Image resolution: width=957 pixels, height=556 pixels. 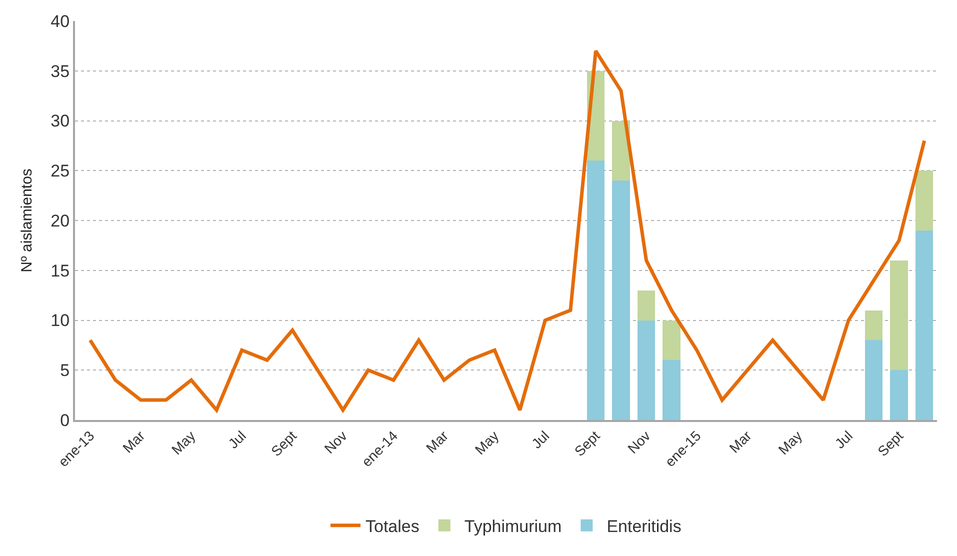 What do you see at coordinates (27, 220) in the screenshot?
I see `y-axis-title: Nº aislamientos` at bounding box center [27, 220].